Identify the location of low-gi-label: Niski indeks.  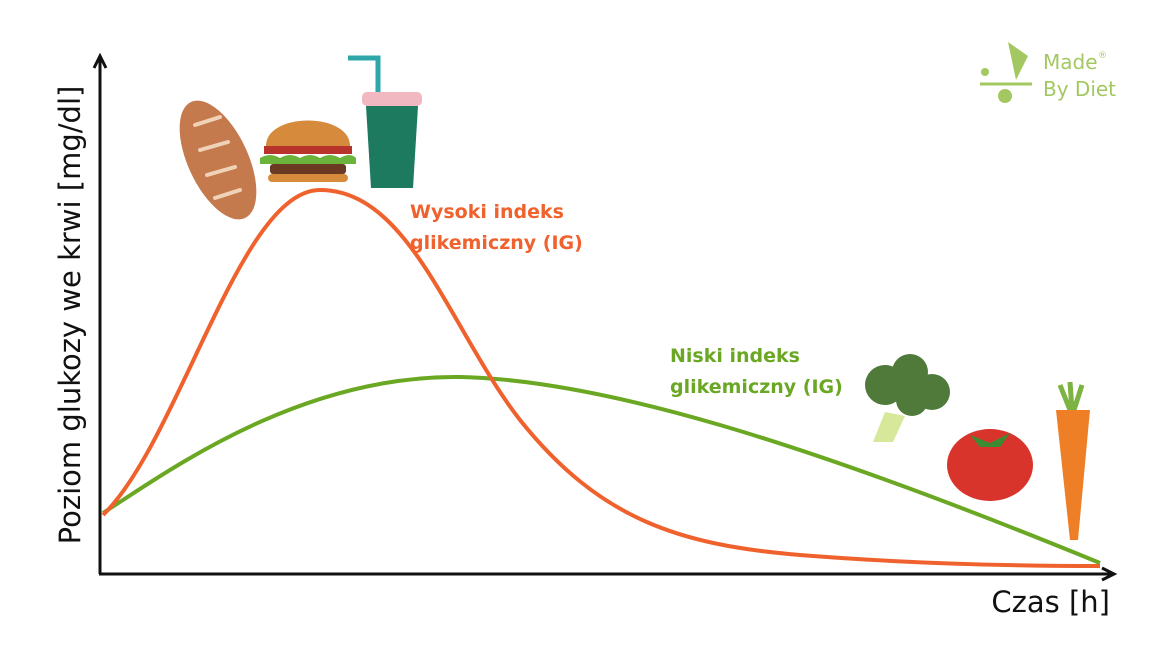
(735, 356).